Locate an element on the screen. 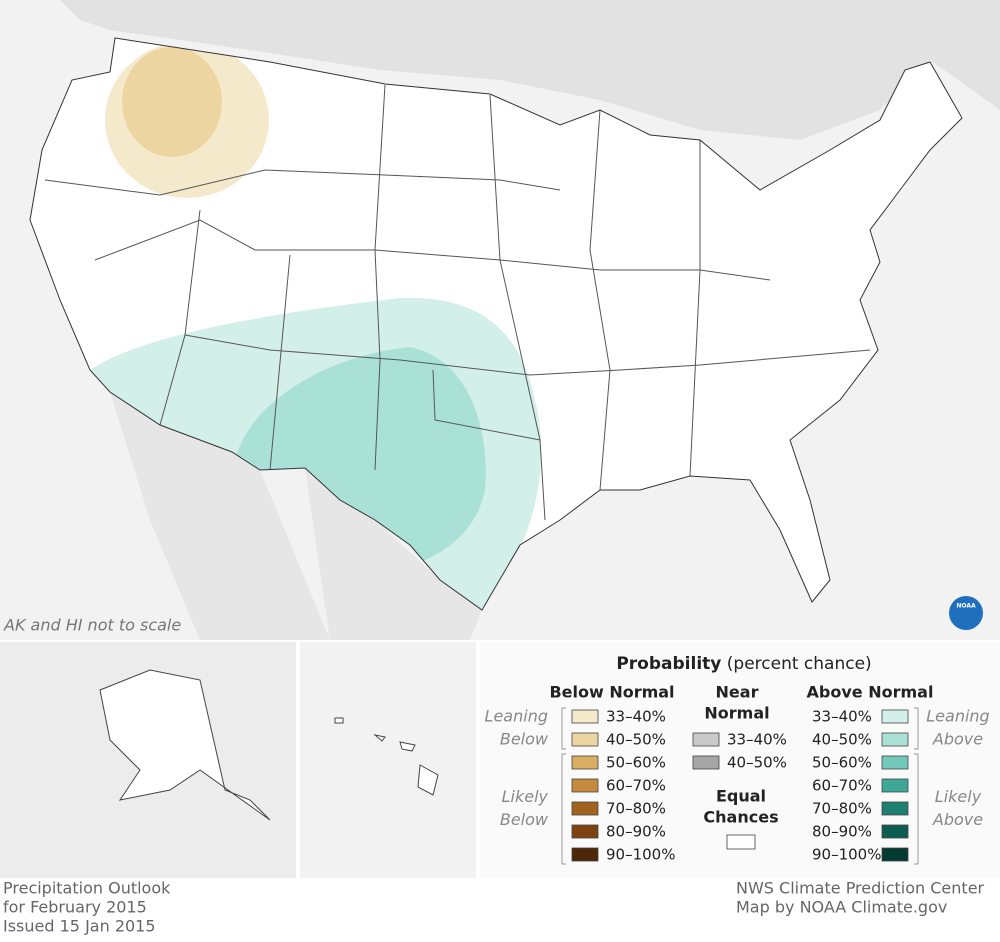 This screenshot has width=1000, height=942. equal-heading: Chances is located at coordinates (740, 817).